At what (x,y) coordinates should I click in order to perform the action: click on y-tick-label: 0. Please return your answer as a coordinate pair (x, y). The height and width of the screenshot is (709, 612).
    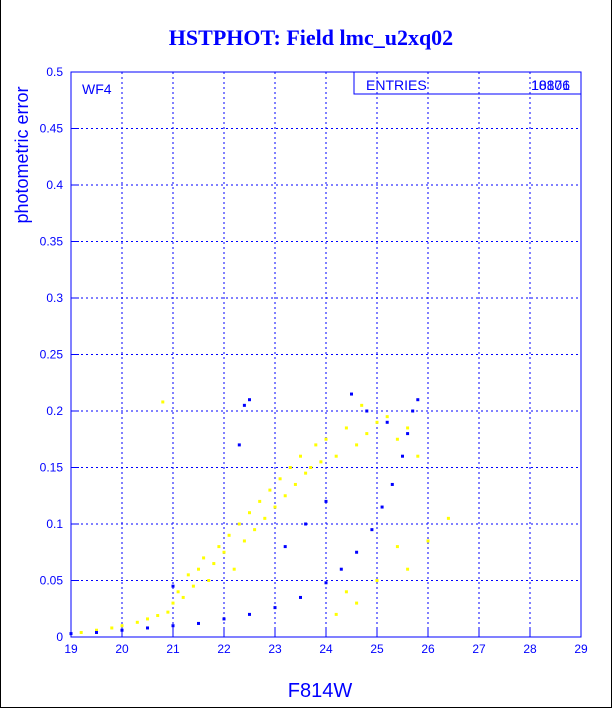
    Looking at the image, I should click on (59, 637).